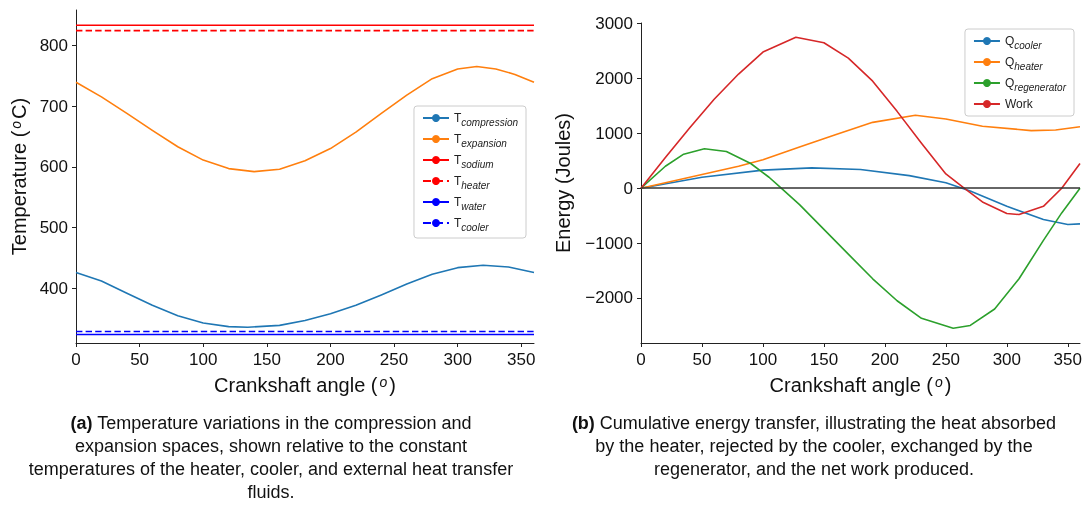 Image resolution: width=1085 pixels, height=513 pixels. I want to click on y-tick-label: 800, so click(53, 45).